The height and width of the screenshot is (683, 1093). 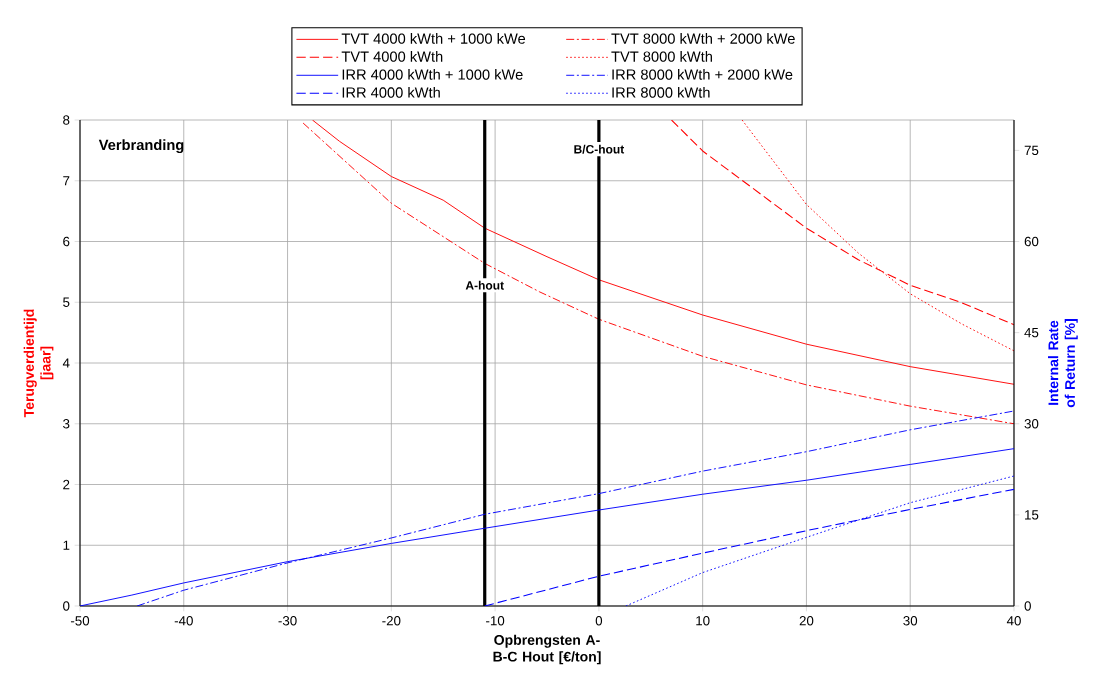 I want to click on x-tick-label: 20, so click(x=806, y=621).